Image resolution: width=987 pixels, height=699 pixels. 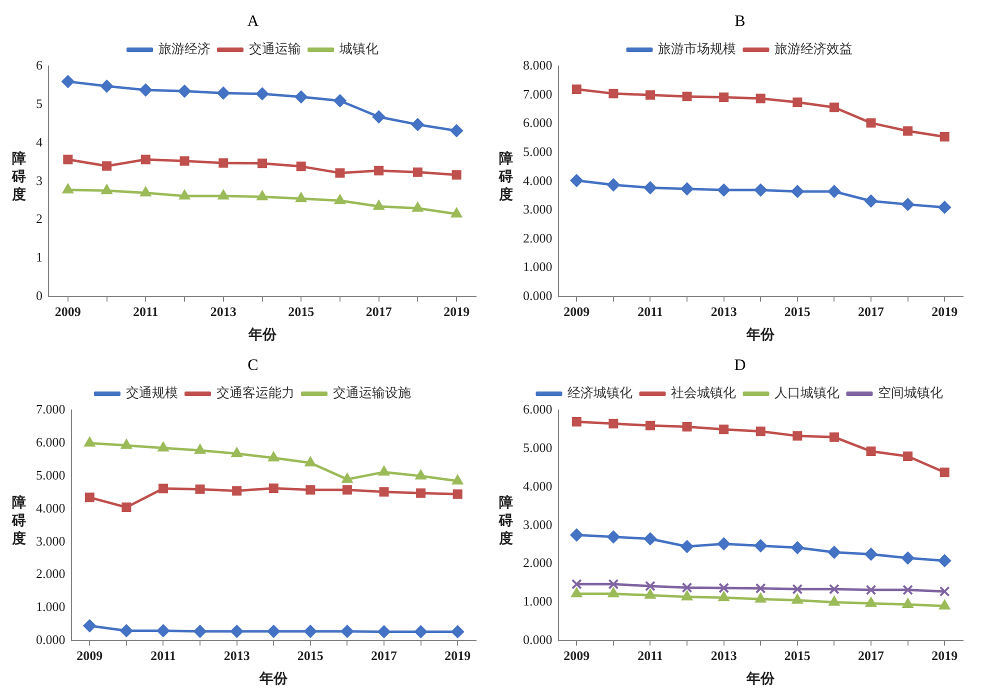 I want to click on chart-title: A, so click(x=253, y=21).